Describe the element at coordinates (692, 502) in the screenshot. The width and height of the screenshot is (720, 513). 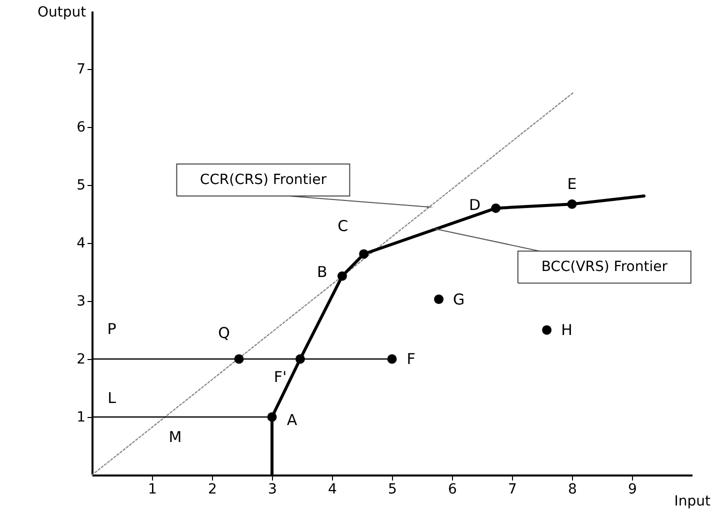
I see `x-axis-title: Input` at that location.